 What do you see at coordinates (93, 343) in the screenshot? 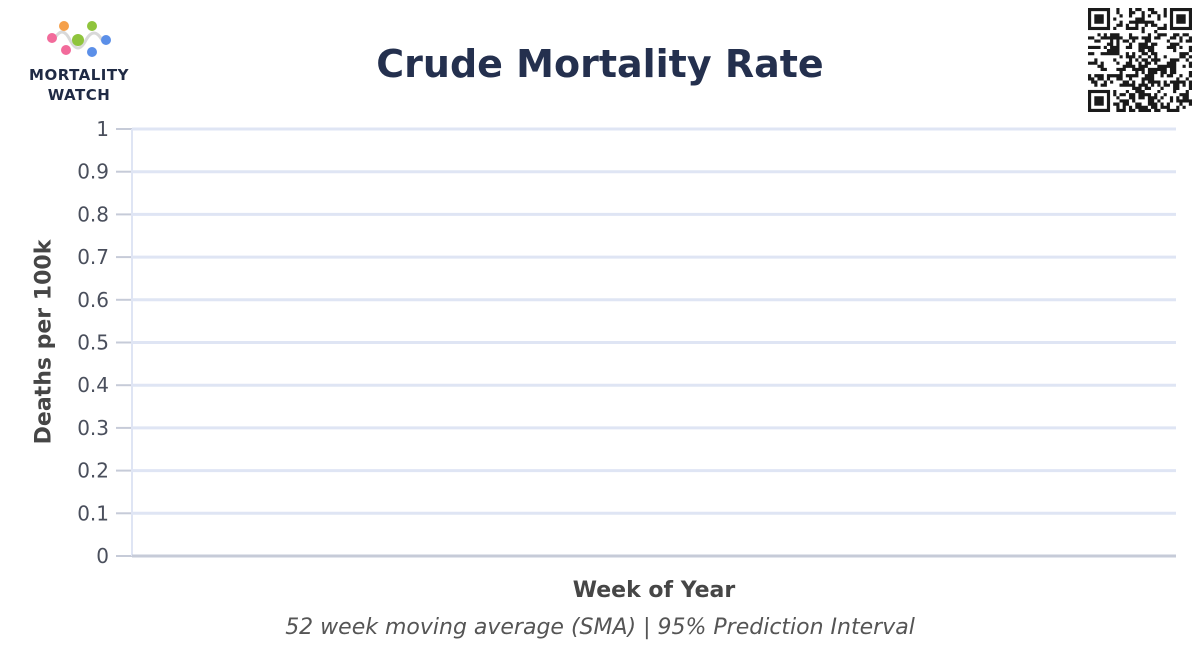
I see `y-tick-label-5: 0.5` at bounding box center [93, 343].